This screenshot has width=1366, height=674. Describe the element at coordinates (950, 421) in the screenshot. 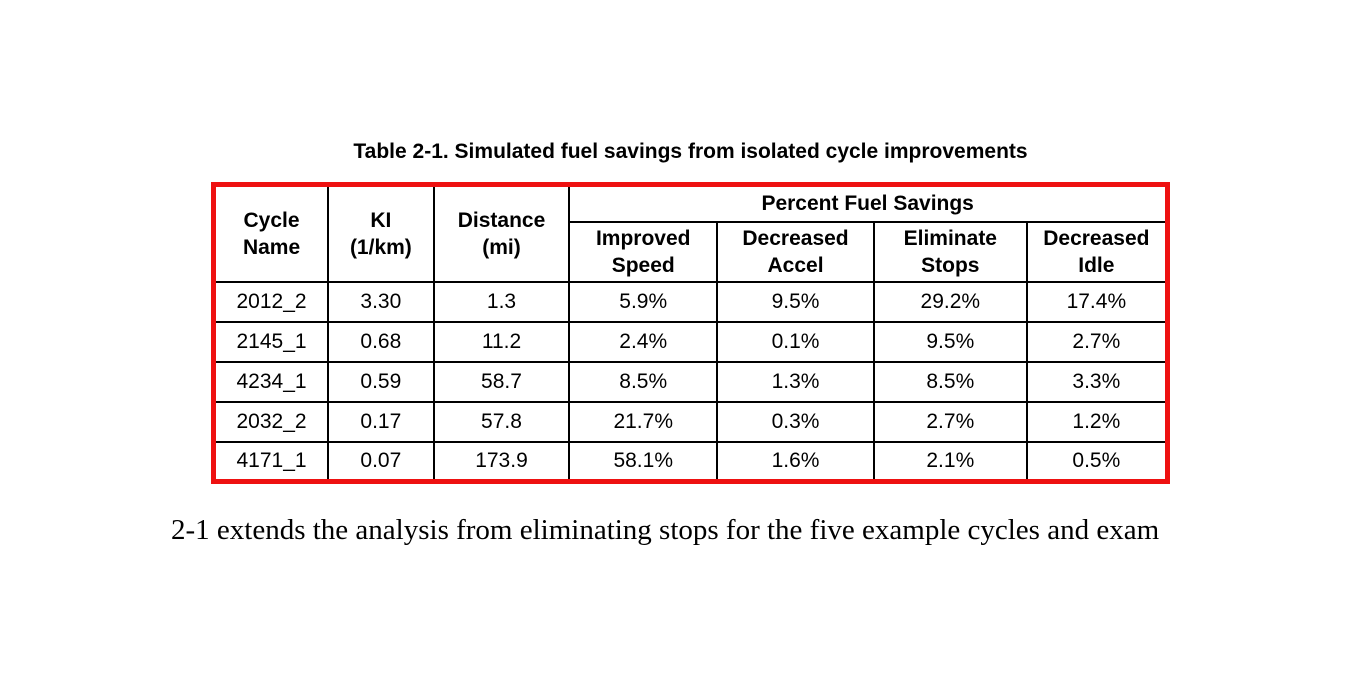

I see `cell-eliminate-stops: 2.7%` at that location.